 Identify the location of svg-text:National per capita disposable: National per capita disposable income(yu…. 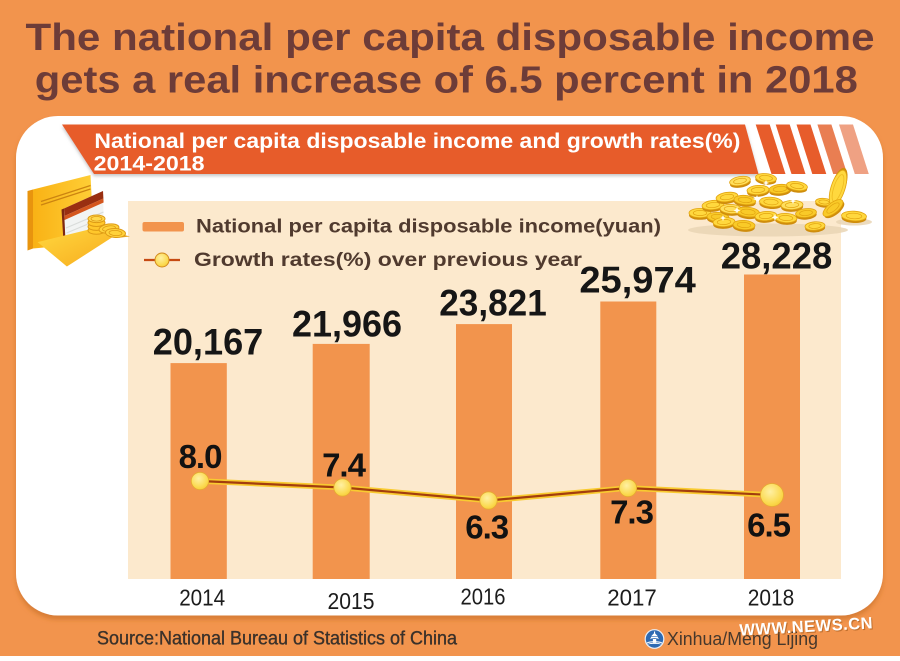
(428, 227).